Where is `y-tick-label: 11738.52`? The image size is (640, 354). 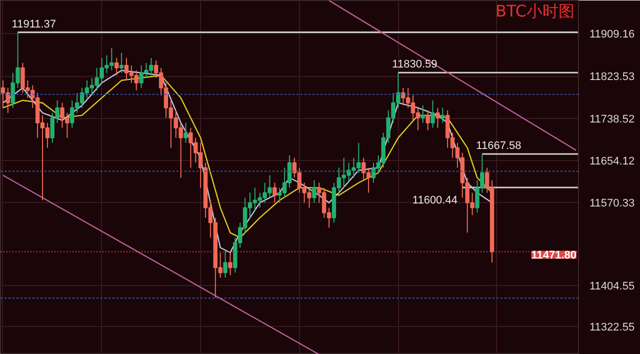 y-tick-label: 11738.52 is located at coordinates (612, 120).